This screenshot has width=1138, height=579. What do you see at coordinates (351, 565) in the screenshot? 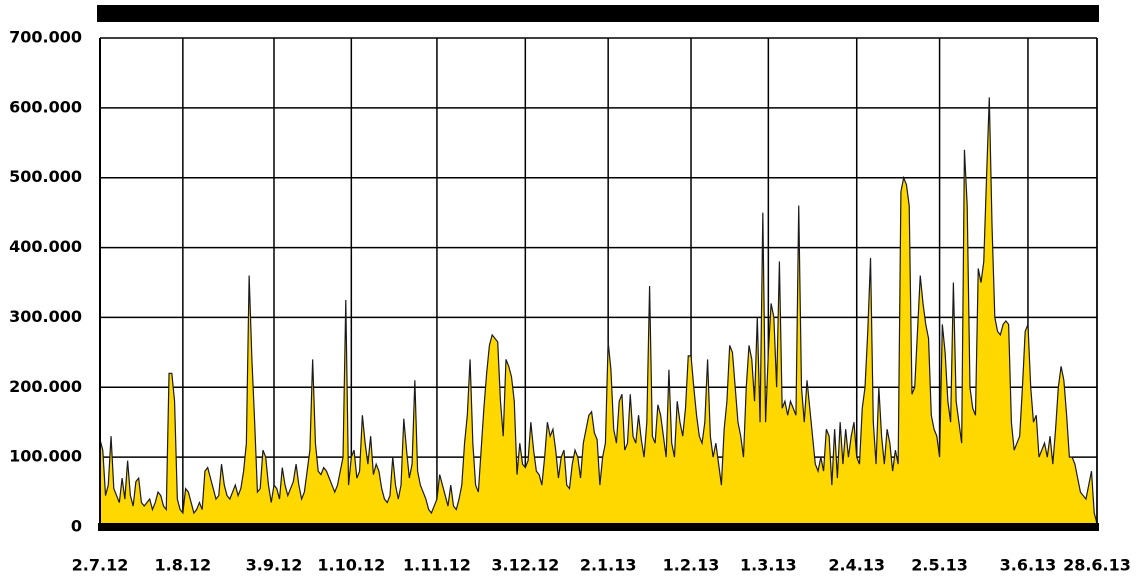
I see `x-tick-label: 1.10.12` at bounding box center [351, 565].